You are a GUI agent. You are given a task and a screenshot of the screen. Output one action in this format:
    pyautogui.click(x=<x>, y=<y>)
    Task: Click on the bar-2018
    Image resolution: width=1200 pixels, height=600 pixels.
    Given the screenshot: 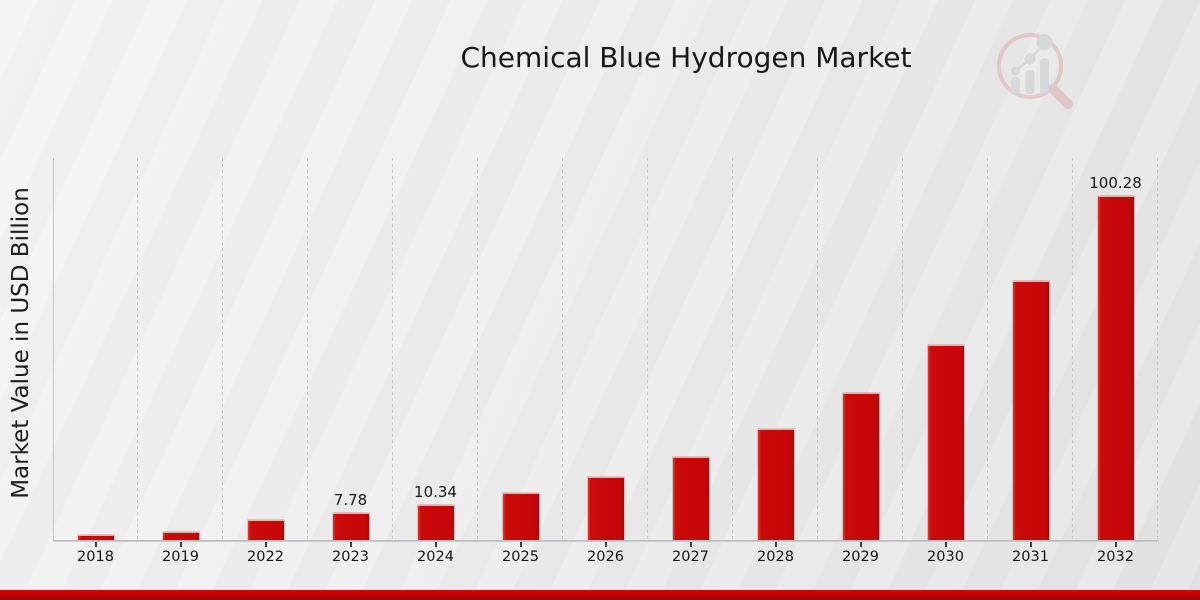 What is the action you would take?
    pyautogui.click(x=95, y=537)
    